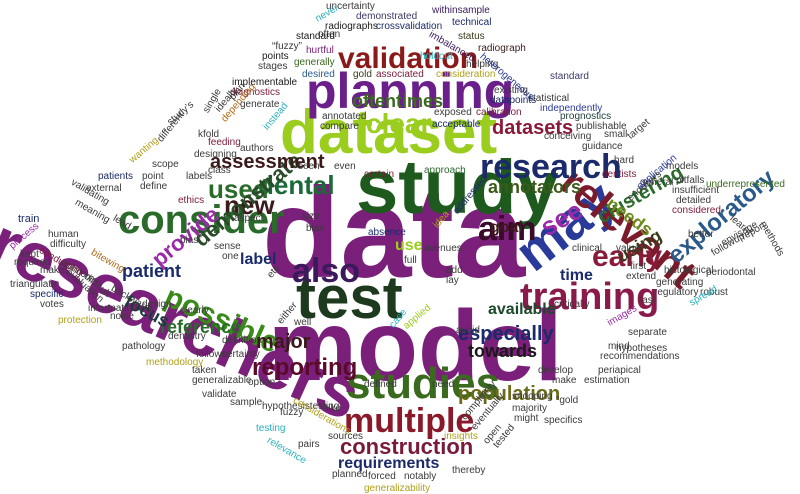 Image resolution: width=800 pixels, height=494 pixels. I want to click on word-withinsample: withinsample, so click(461, 10).